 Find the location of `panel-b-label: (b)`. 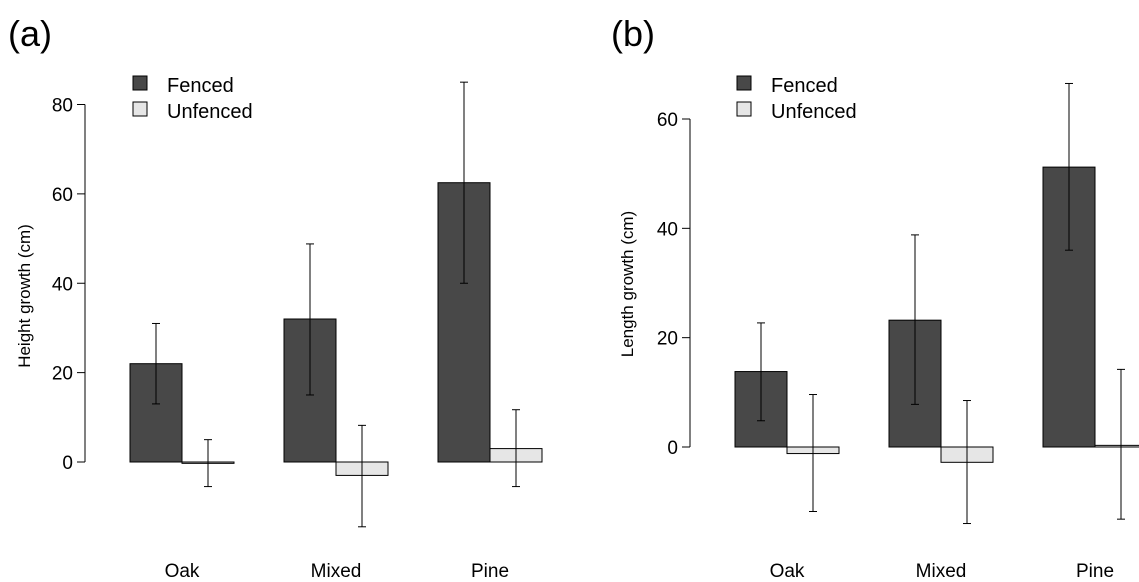

panel-b-label: (b) is located at coordinates (633, 33).